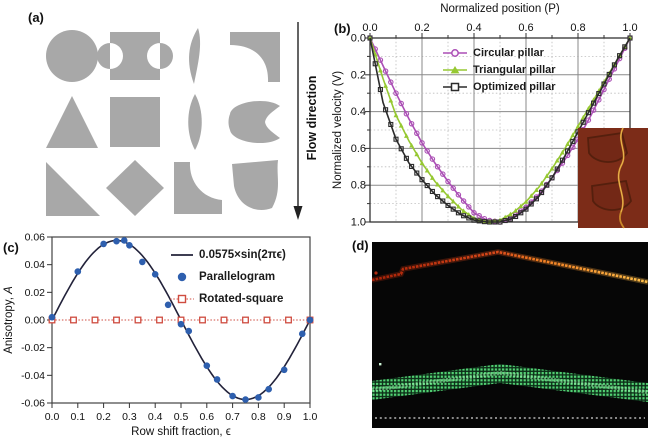 This screenshot has width=653, height=440. What do you see at coordinates (312, 118) in the screenshot?
I see `flow-direction-label: Flow direction` at bounding box center [312, 118].